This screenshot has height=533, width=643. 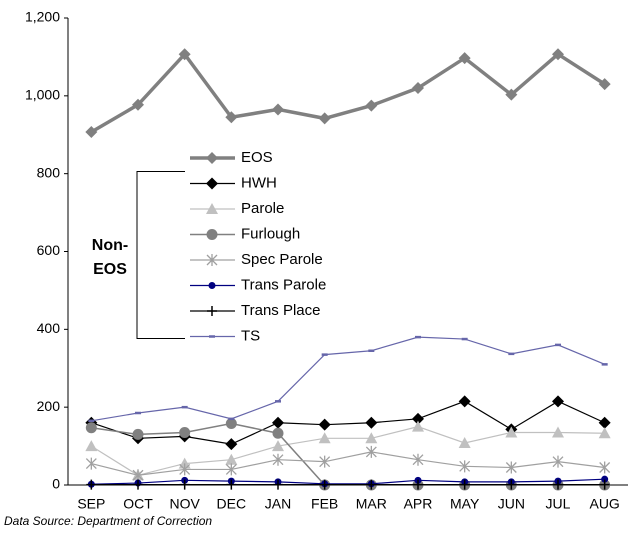 I want to click on legend-label: Trans Parole, so click(x=283, y=284).